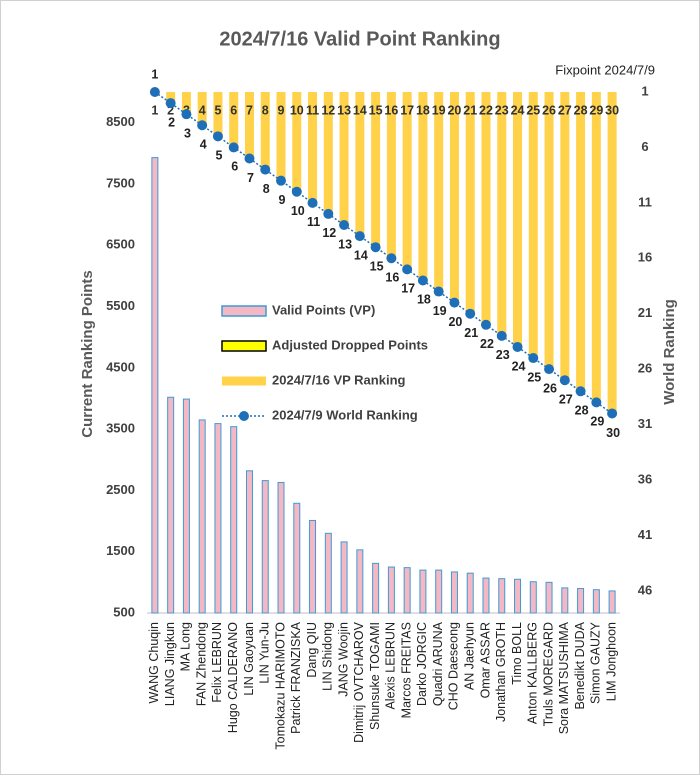 The width and height of the screenshot is (700, 775). Describe the element at coordinates (454, 110) in the screenshot. I see `rank-bar-label: 20` at that location.